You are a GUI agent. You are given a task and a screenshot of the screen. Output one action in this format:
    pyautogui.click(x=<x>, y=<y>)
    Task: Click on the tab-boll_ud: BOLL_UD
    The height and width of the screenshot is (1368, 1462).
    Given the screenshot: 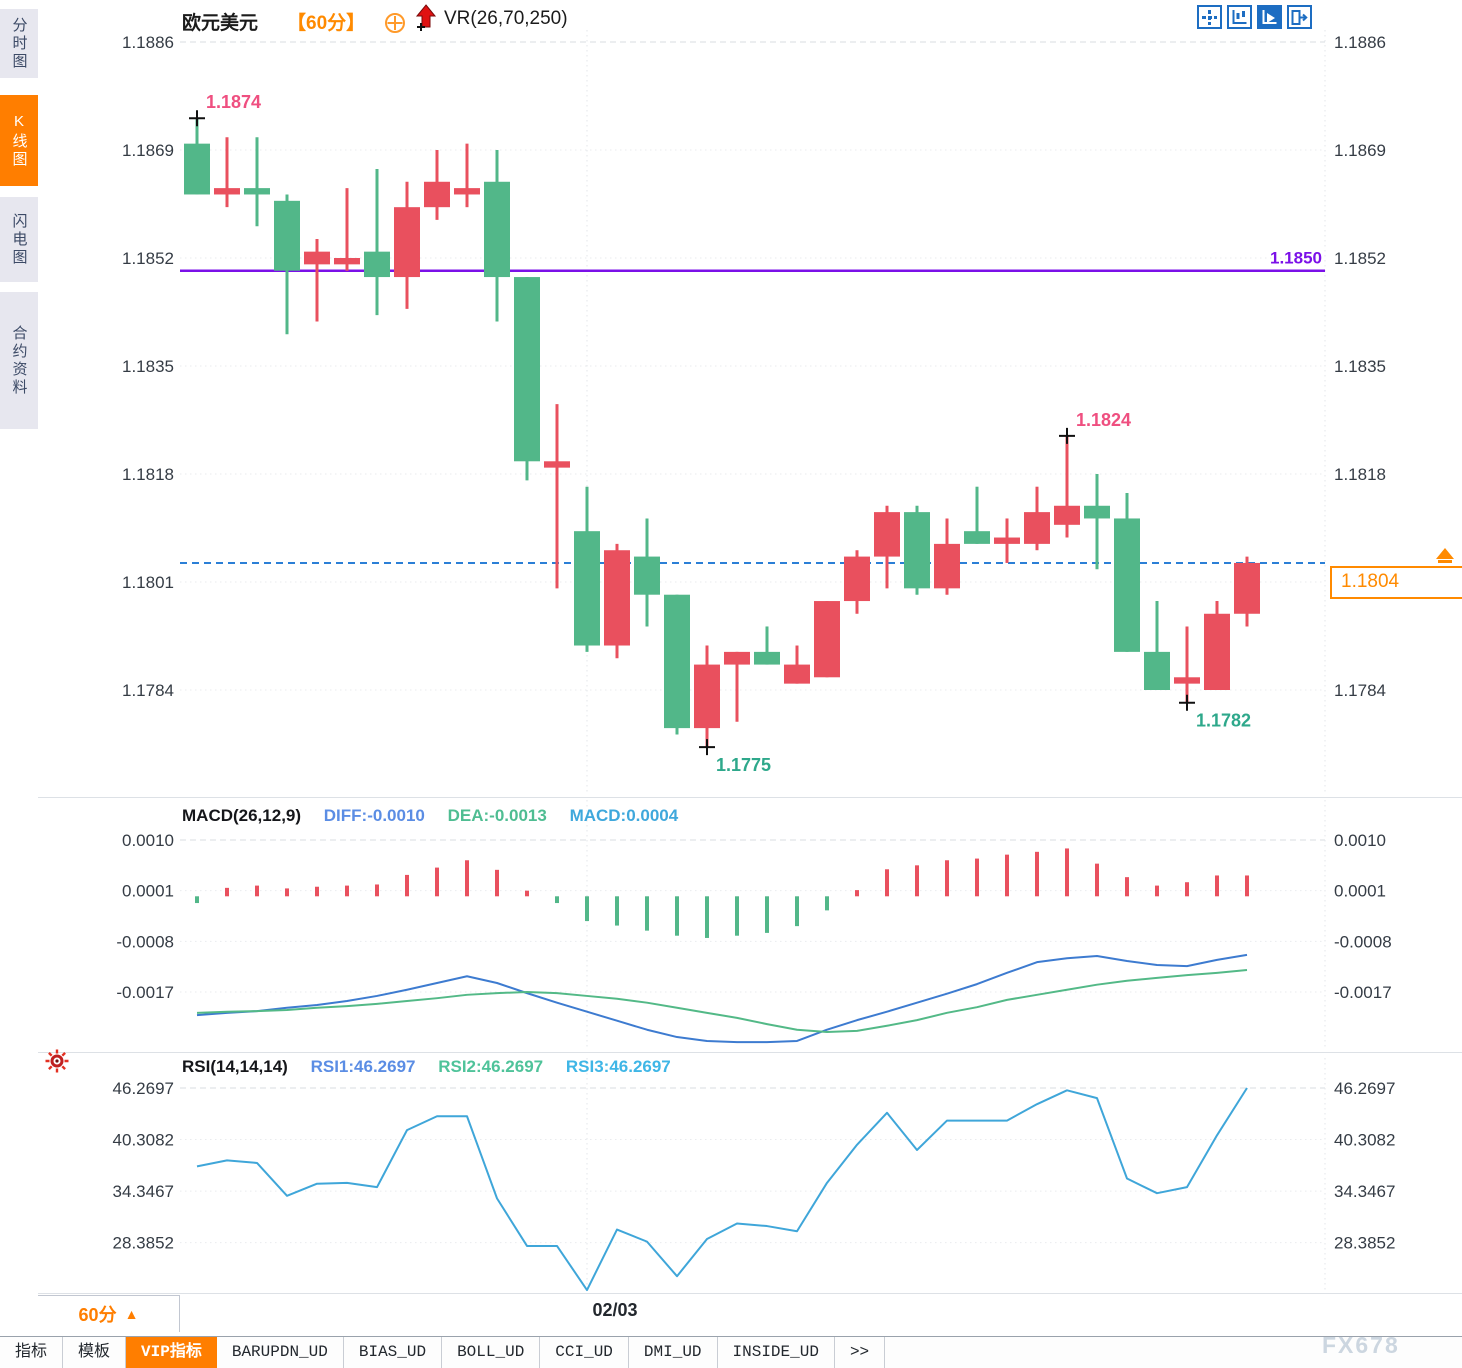 What is the action you would take?
    pyautogui.click(x=491, y=1352)
    